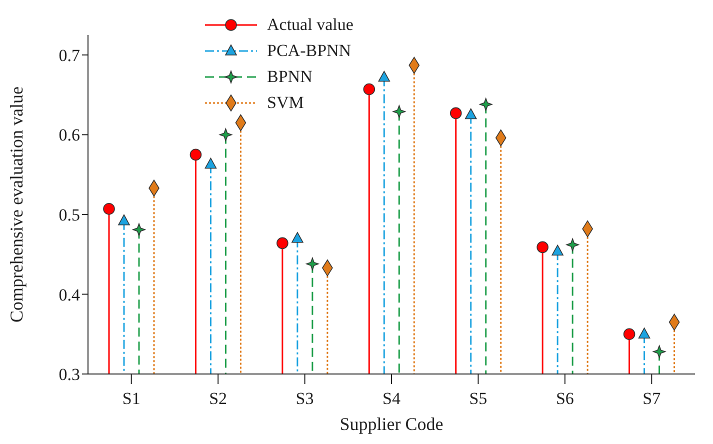  I want to click on x-tick-label: S4, so click(391, 398).